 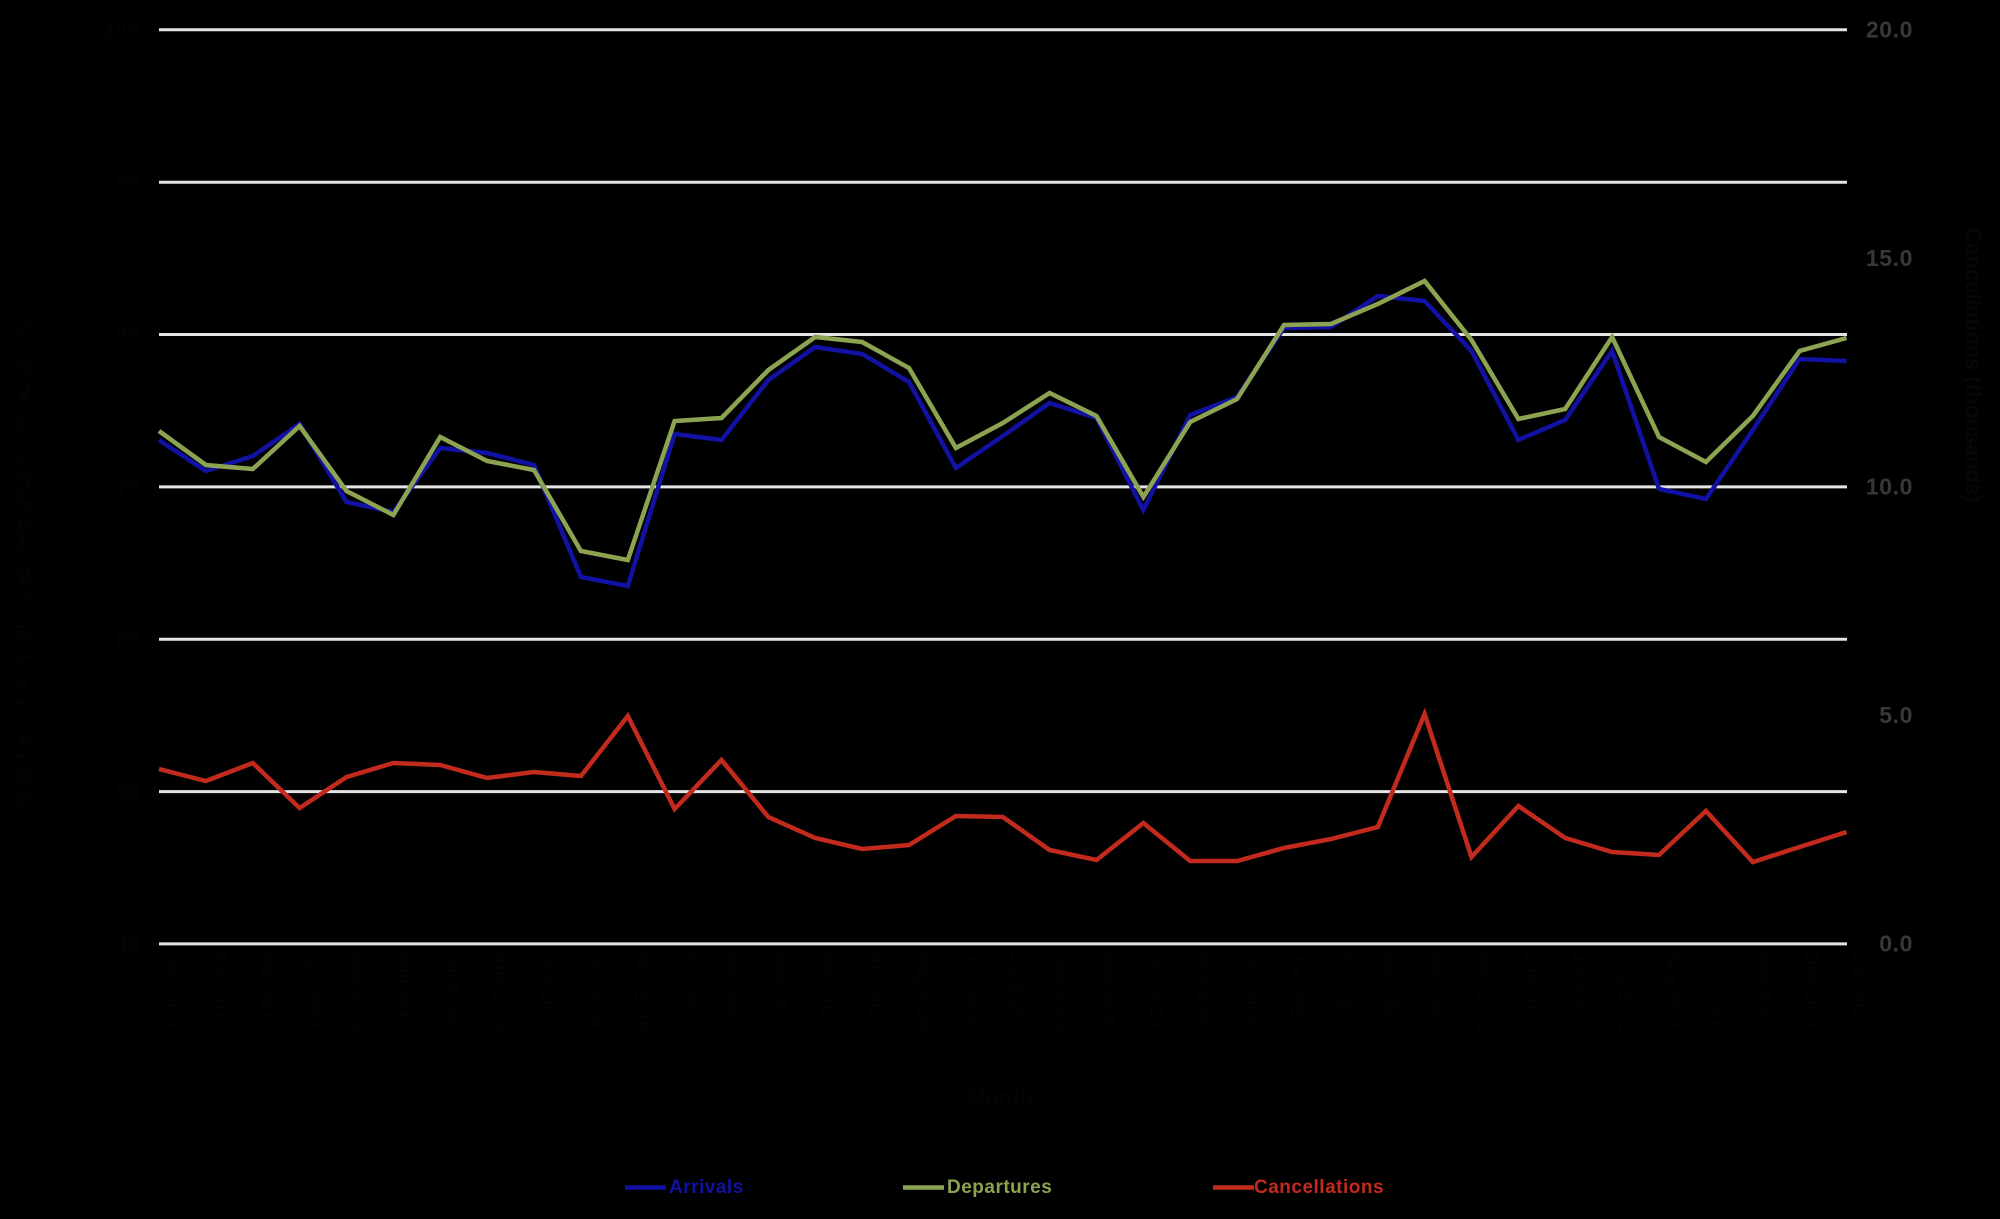 I want to click on svg-text: 5.0, so click(x=1896, y=715).